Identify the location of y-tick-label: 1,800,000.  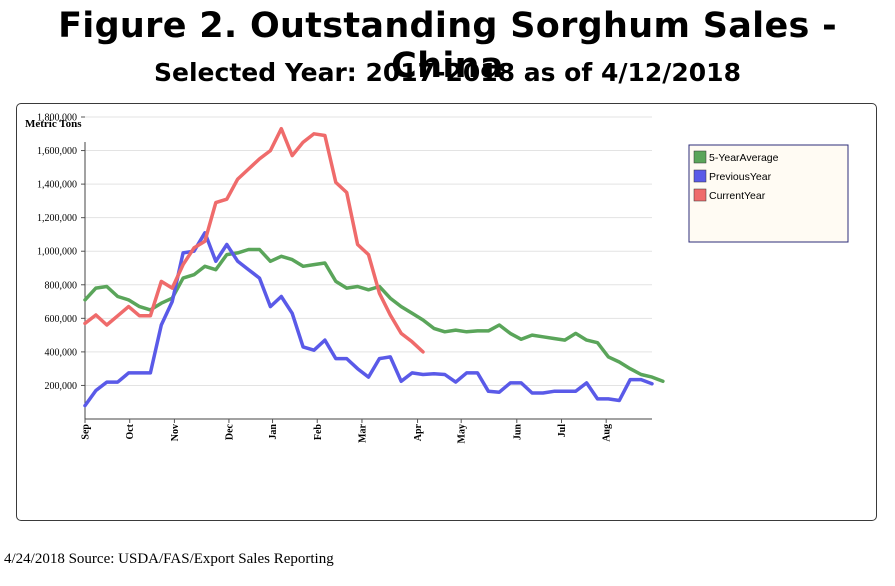
(57, 118).